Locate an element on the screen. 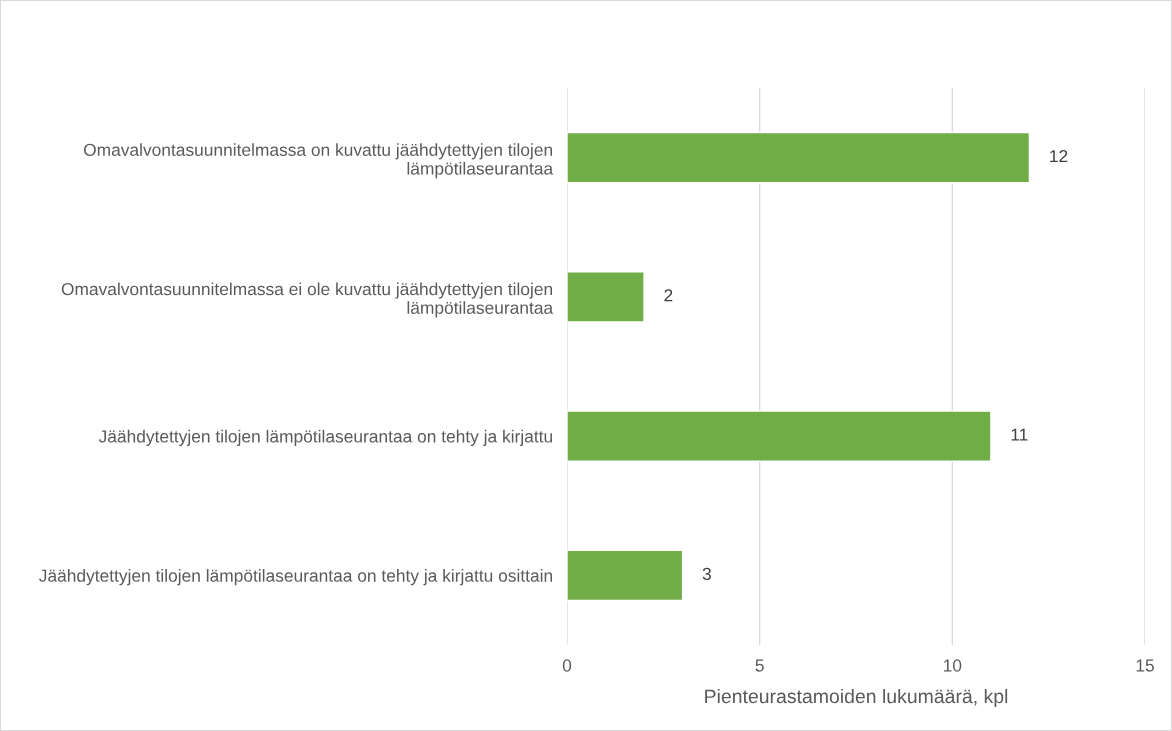 This screenshot has width=1172, height=731. y-tick-label: Jäähdytettyjen tilojen lämpötilaseurantaa on tehty ja kirjattu is located at coordinates (325, 438).